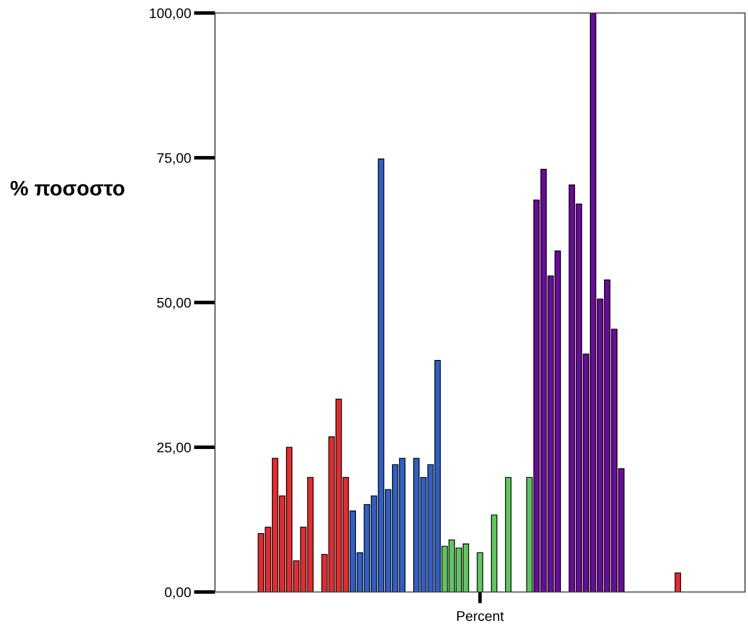 This screenshot has height=626, width=748. I want to click on y-tick-label: 75,00, so click(174, 159).